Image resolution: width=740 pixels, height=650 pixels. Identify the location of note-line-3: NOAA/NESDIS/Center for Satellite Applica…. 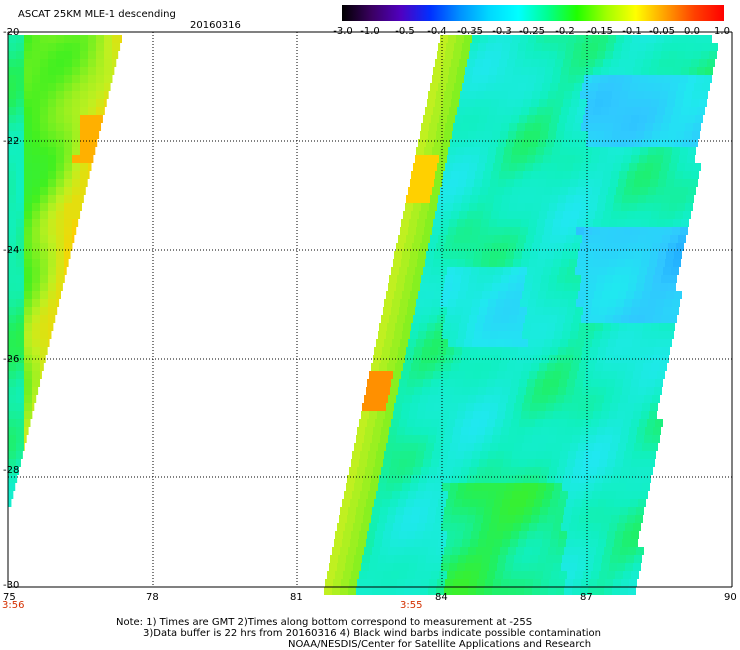
(440, 644).